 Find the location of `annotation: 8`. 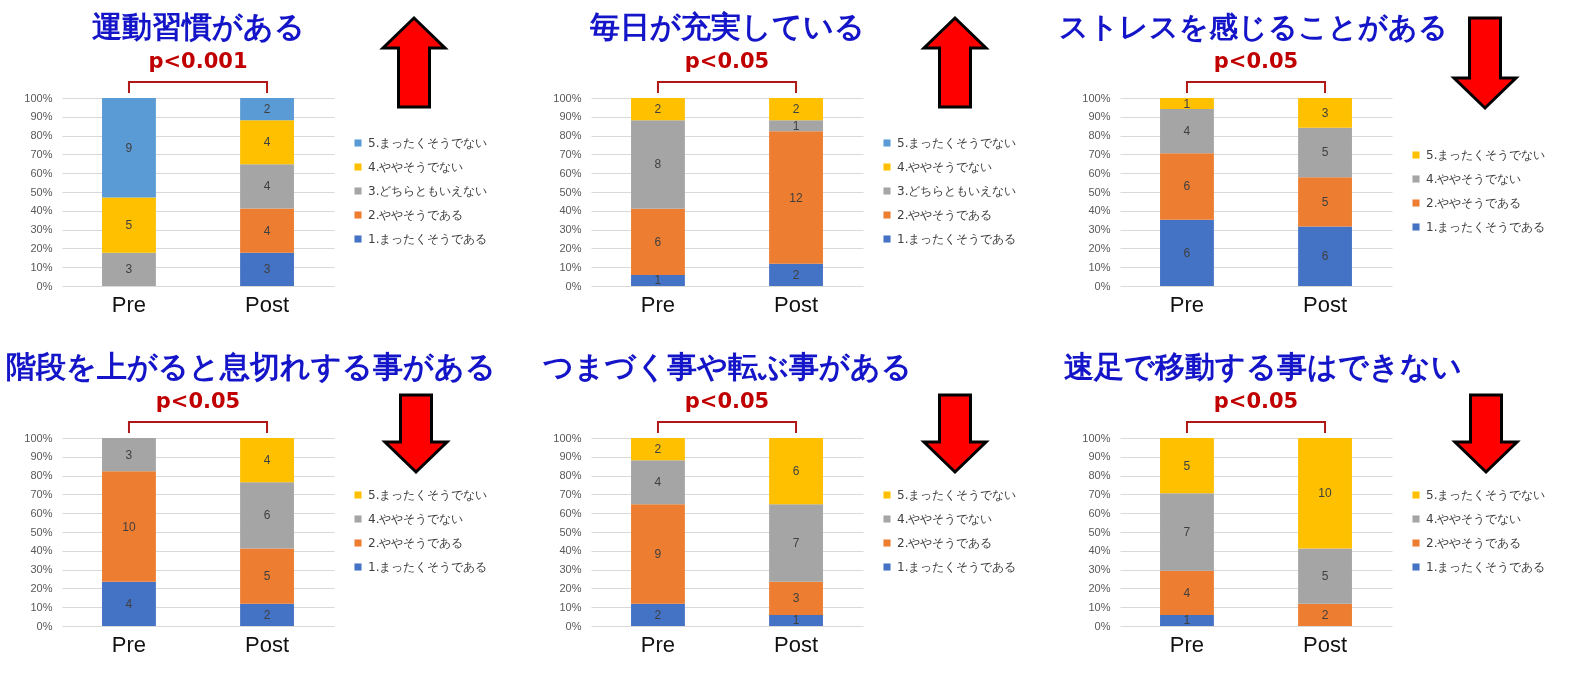

annotation: 8 is located at coordinates (658, 164).